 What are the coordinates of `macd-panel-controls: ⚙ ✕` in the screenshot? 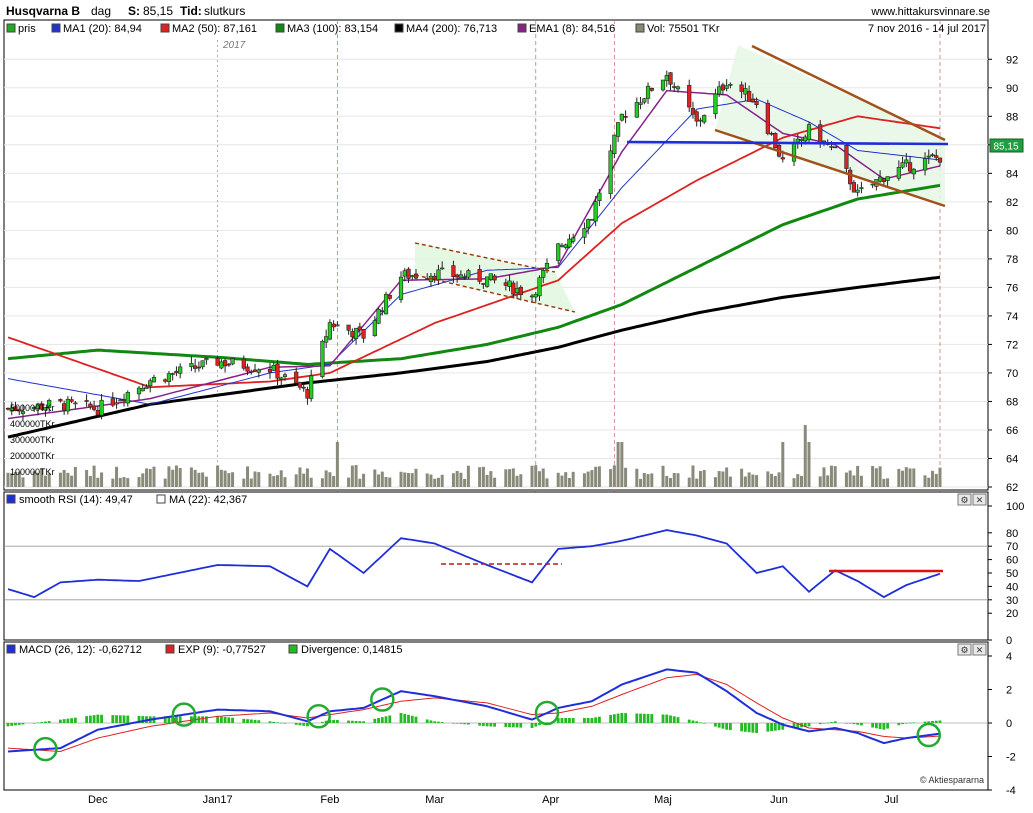 It's located at (972, 649).